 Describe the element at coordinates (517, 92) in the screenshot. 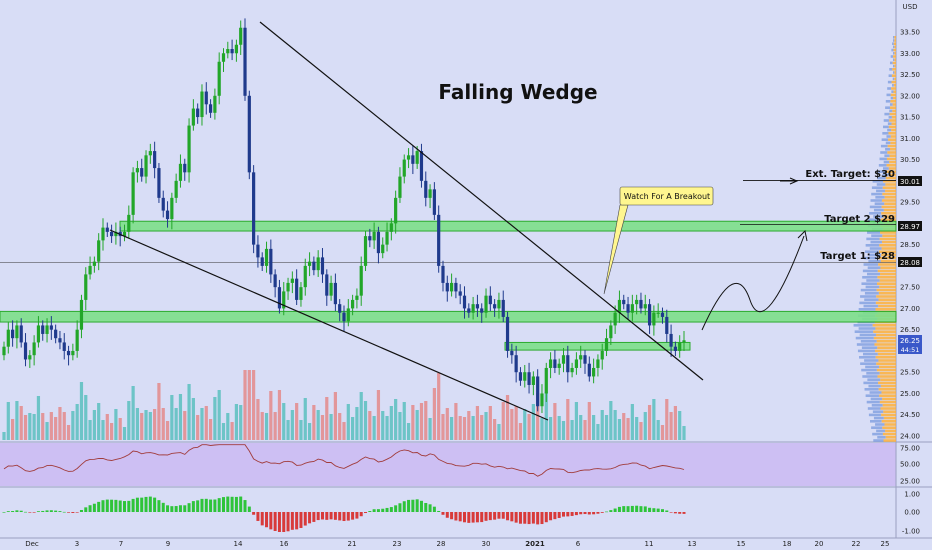

I see `chart-title: Falling Wedge` at that location.